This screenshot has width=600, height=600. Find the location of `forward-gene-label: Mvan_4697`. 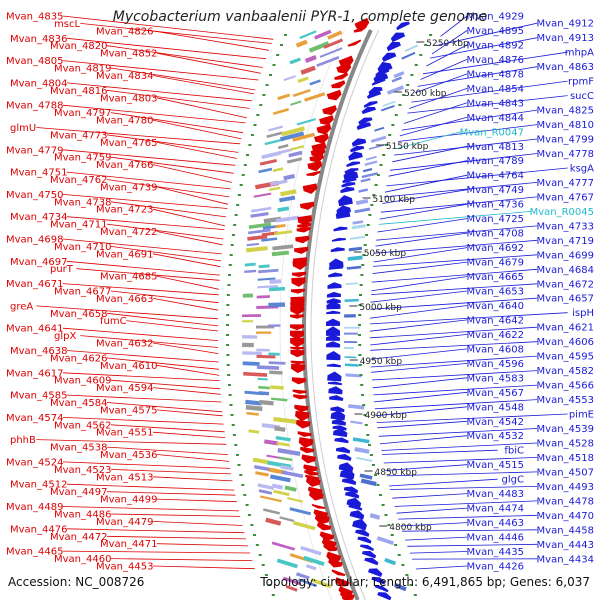

forward-gene-label: Mvan_4697 is located at coordinates (38, 262).